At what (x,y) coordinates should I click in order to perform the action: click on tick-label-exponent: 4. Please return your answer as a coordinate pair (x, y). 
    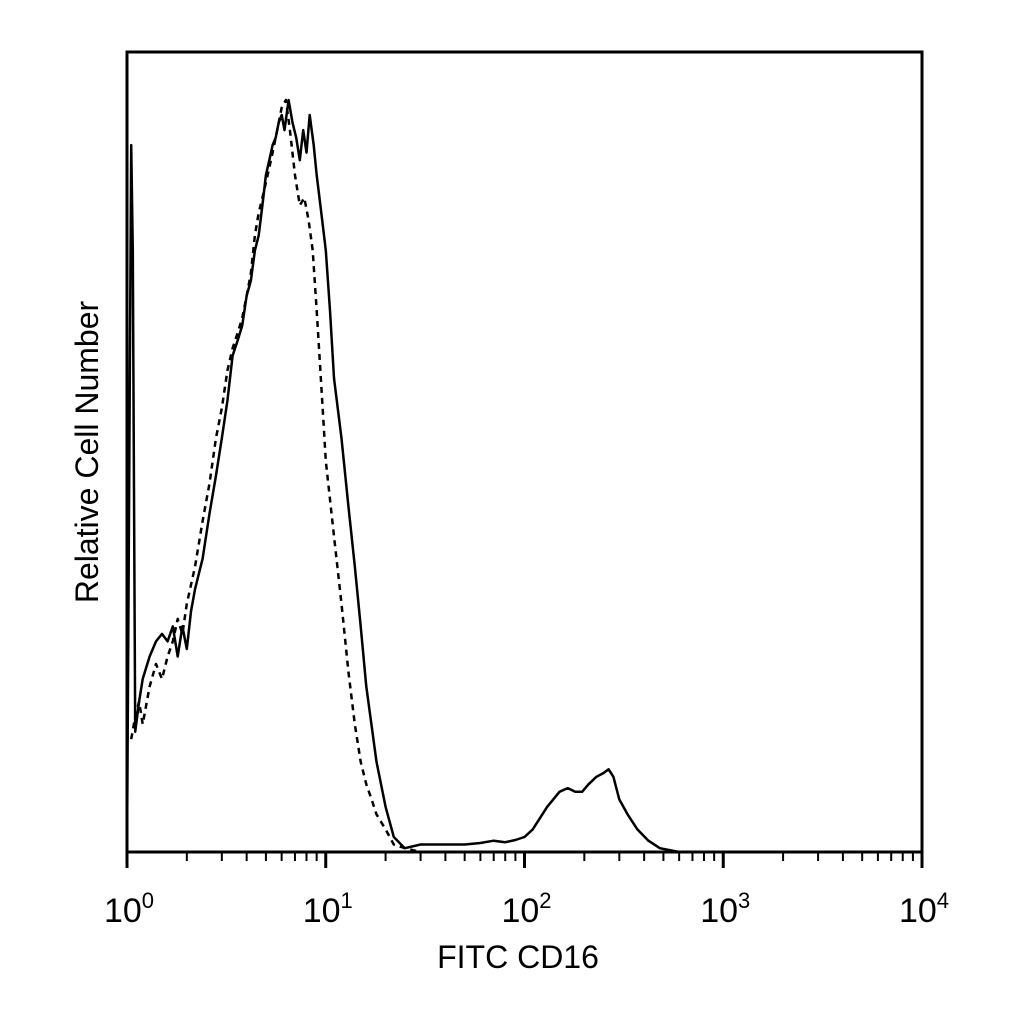
    Looking at the image, I should click on (943, 900).